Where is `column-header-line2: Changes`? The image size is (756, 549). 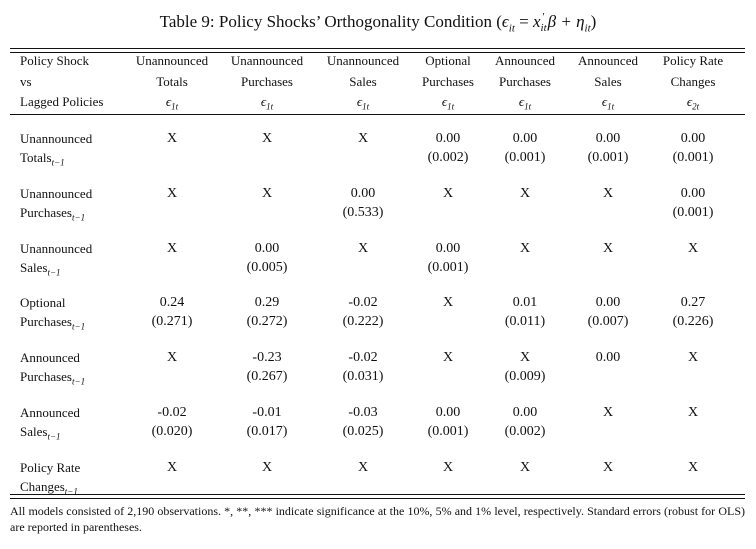
column-header-line2: Changes is located at coordinates (693, 81).